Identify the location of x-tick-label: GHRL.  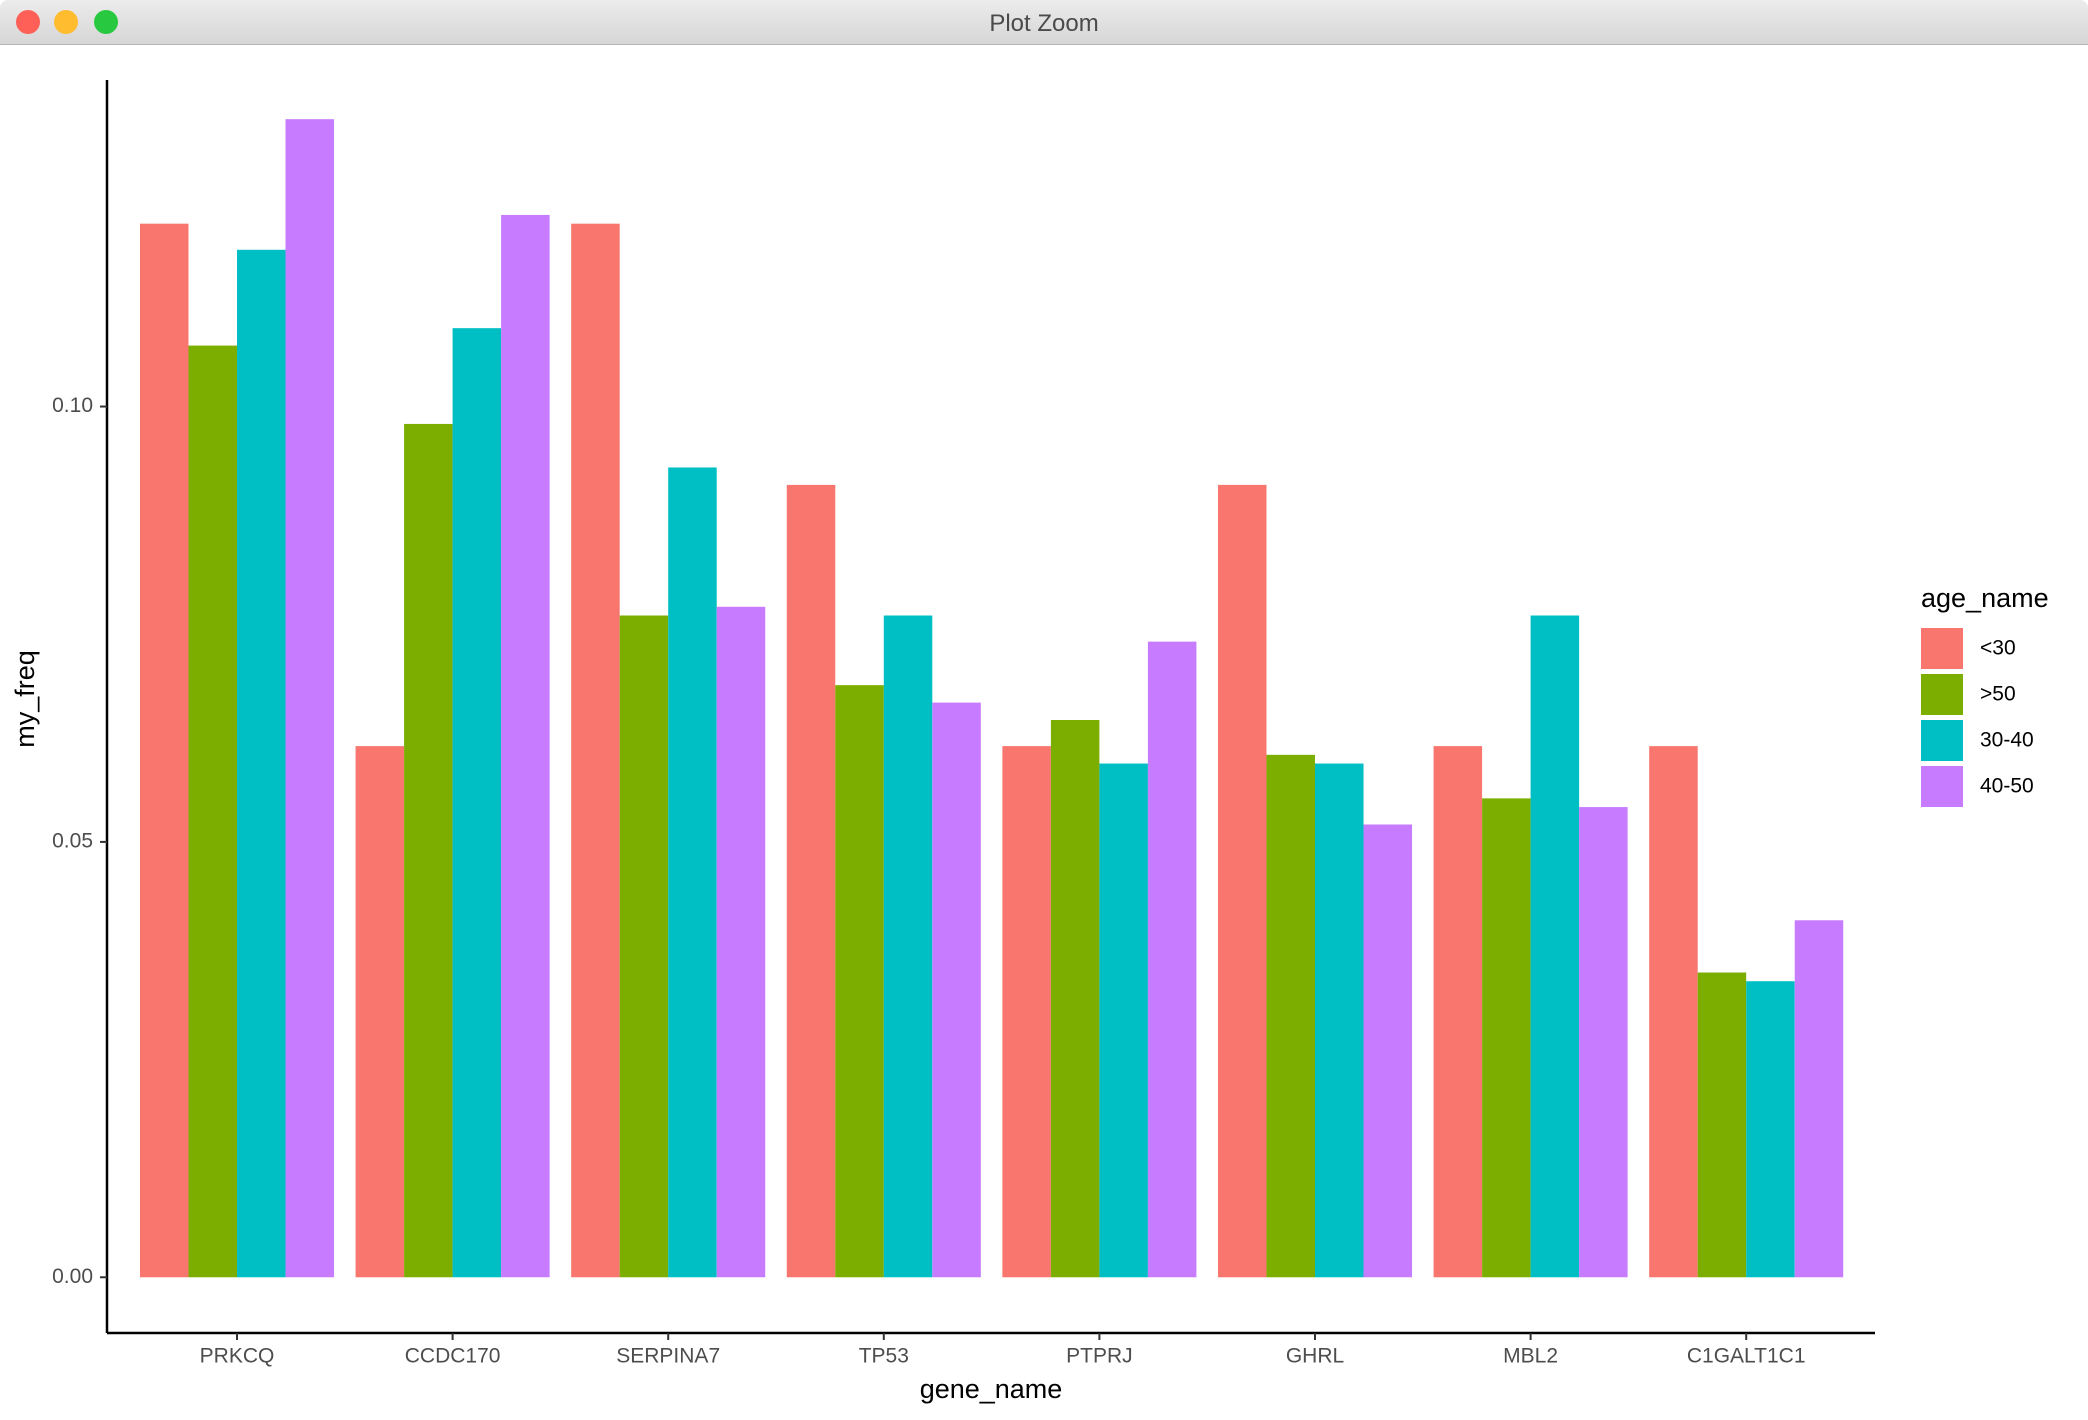
(1315, 1356).